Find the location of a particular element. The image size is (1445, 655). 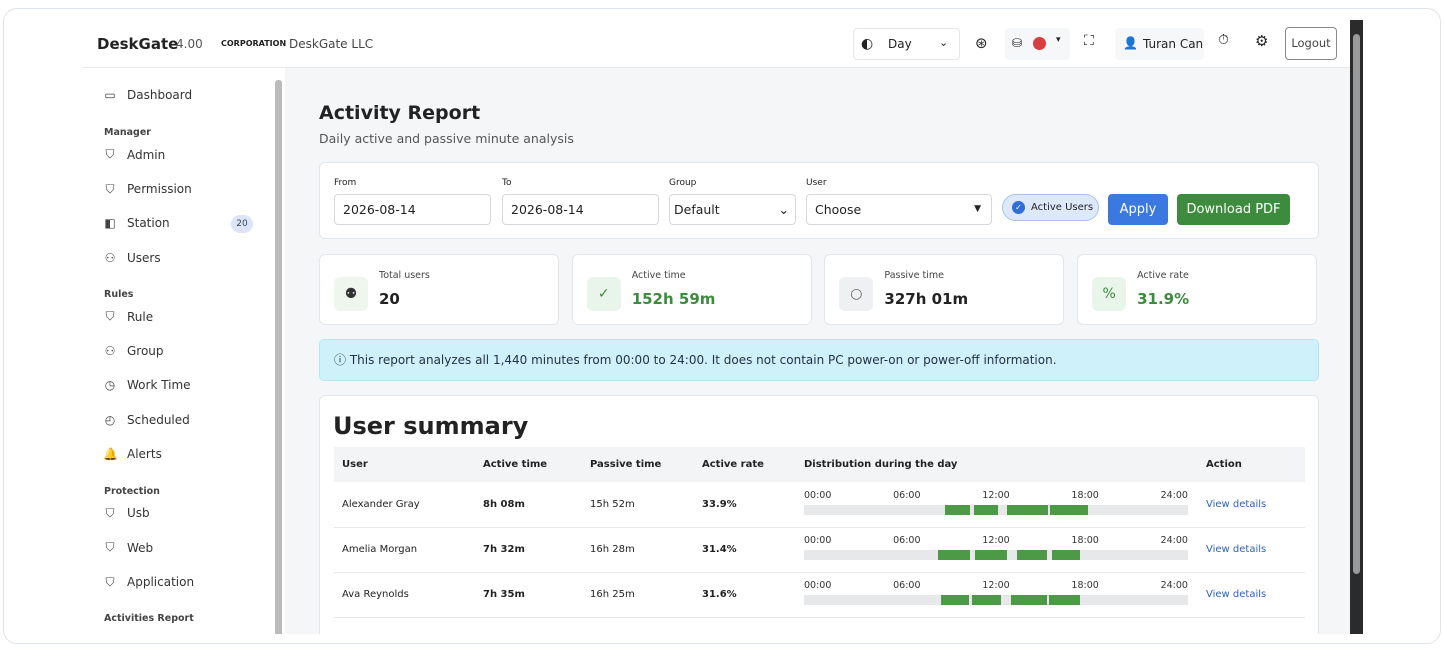

stat-icon: ○ is located at coordinates (856, 294).